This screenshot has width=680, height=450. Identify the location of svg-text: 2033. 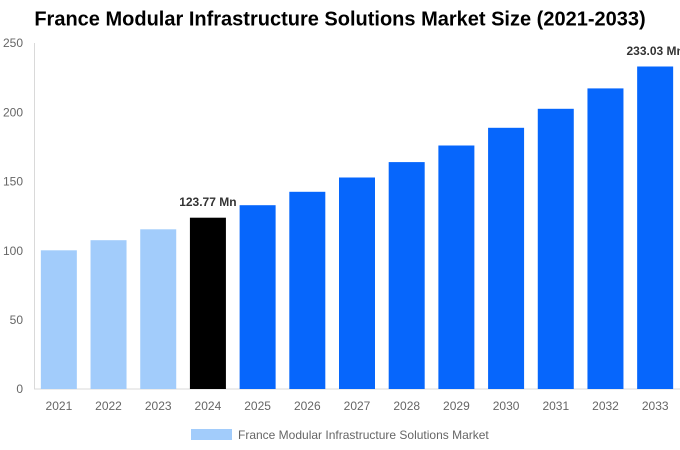
(655, 406).